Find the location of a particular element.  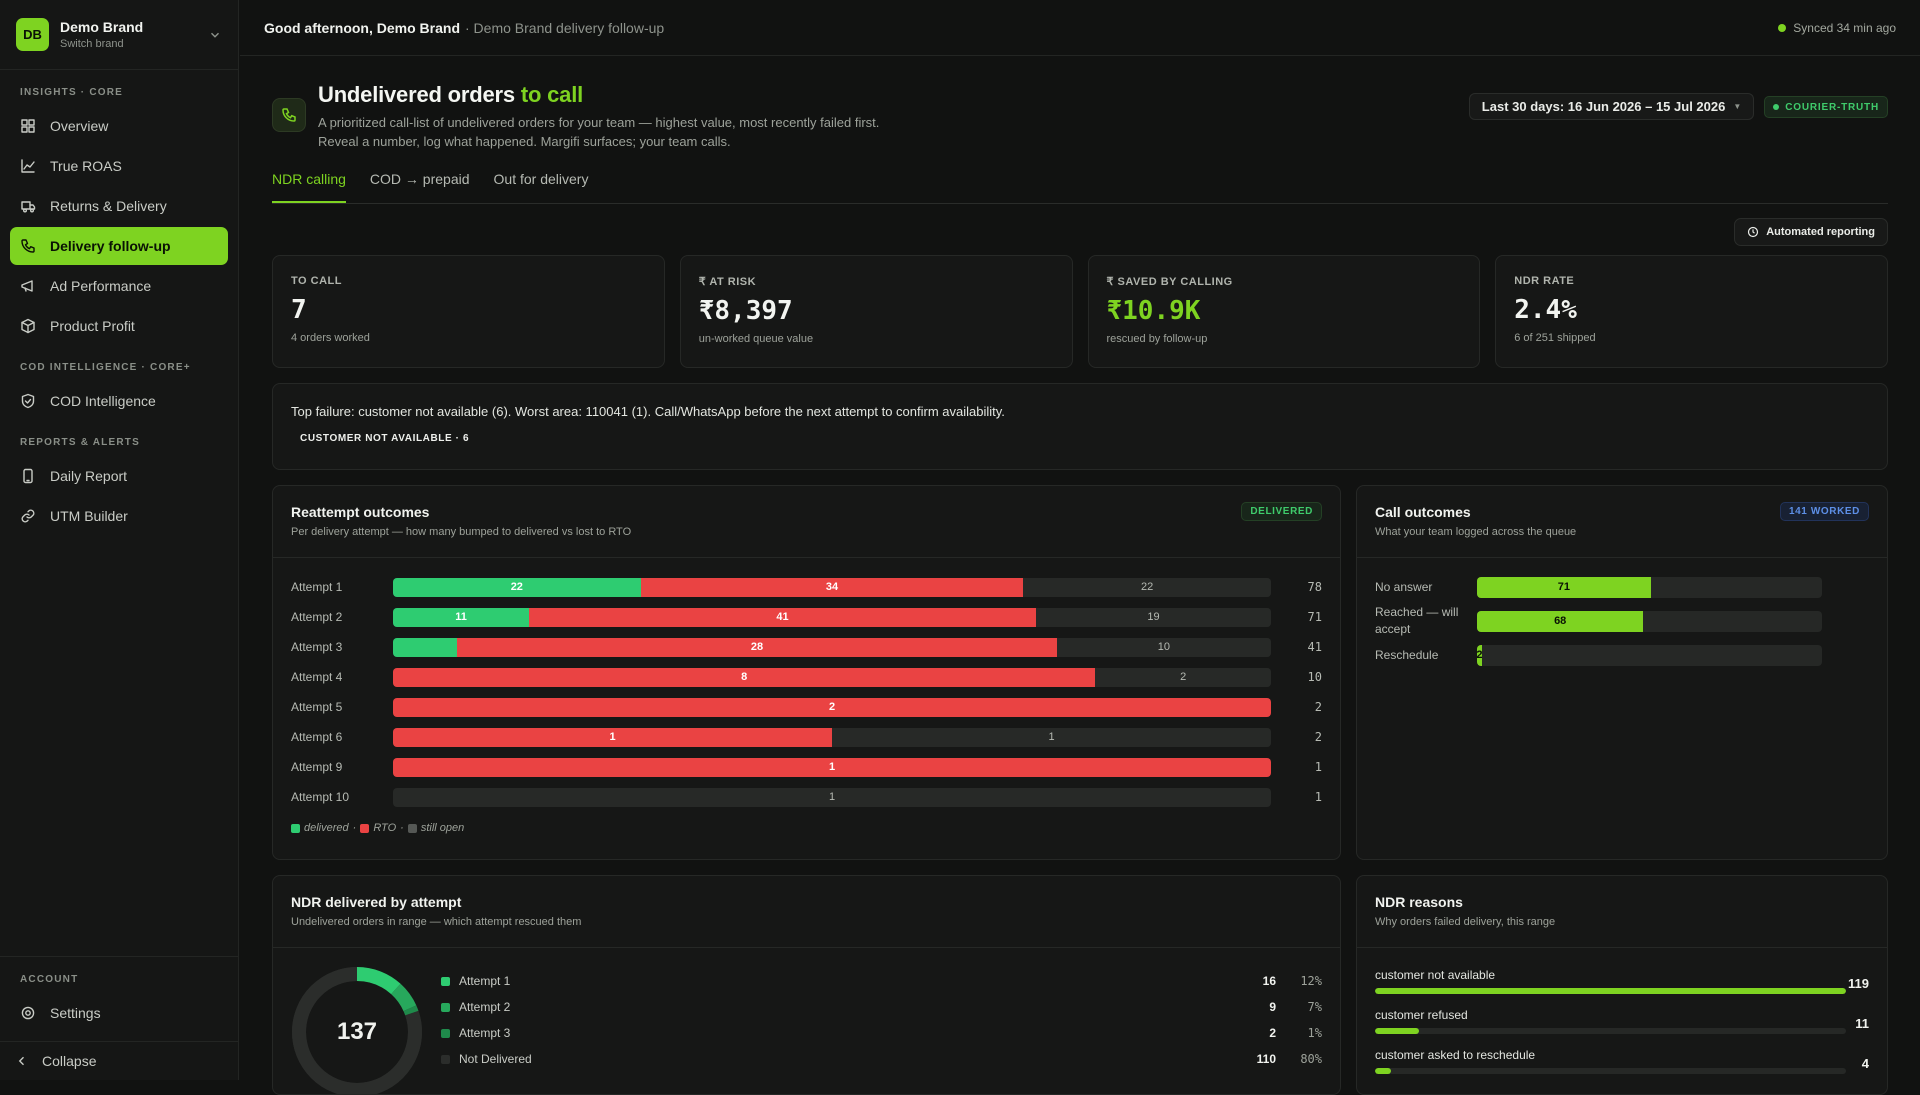

sidebar-item-product-profit: Product Profit is located at coordinates (119, 326).